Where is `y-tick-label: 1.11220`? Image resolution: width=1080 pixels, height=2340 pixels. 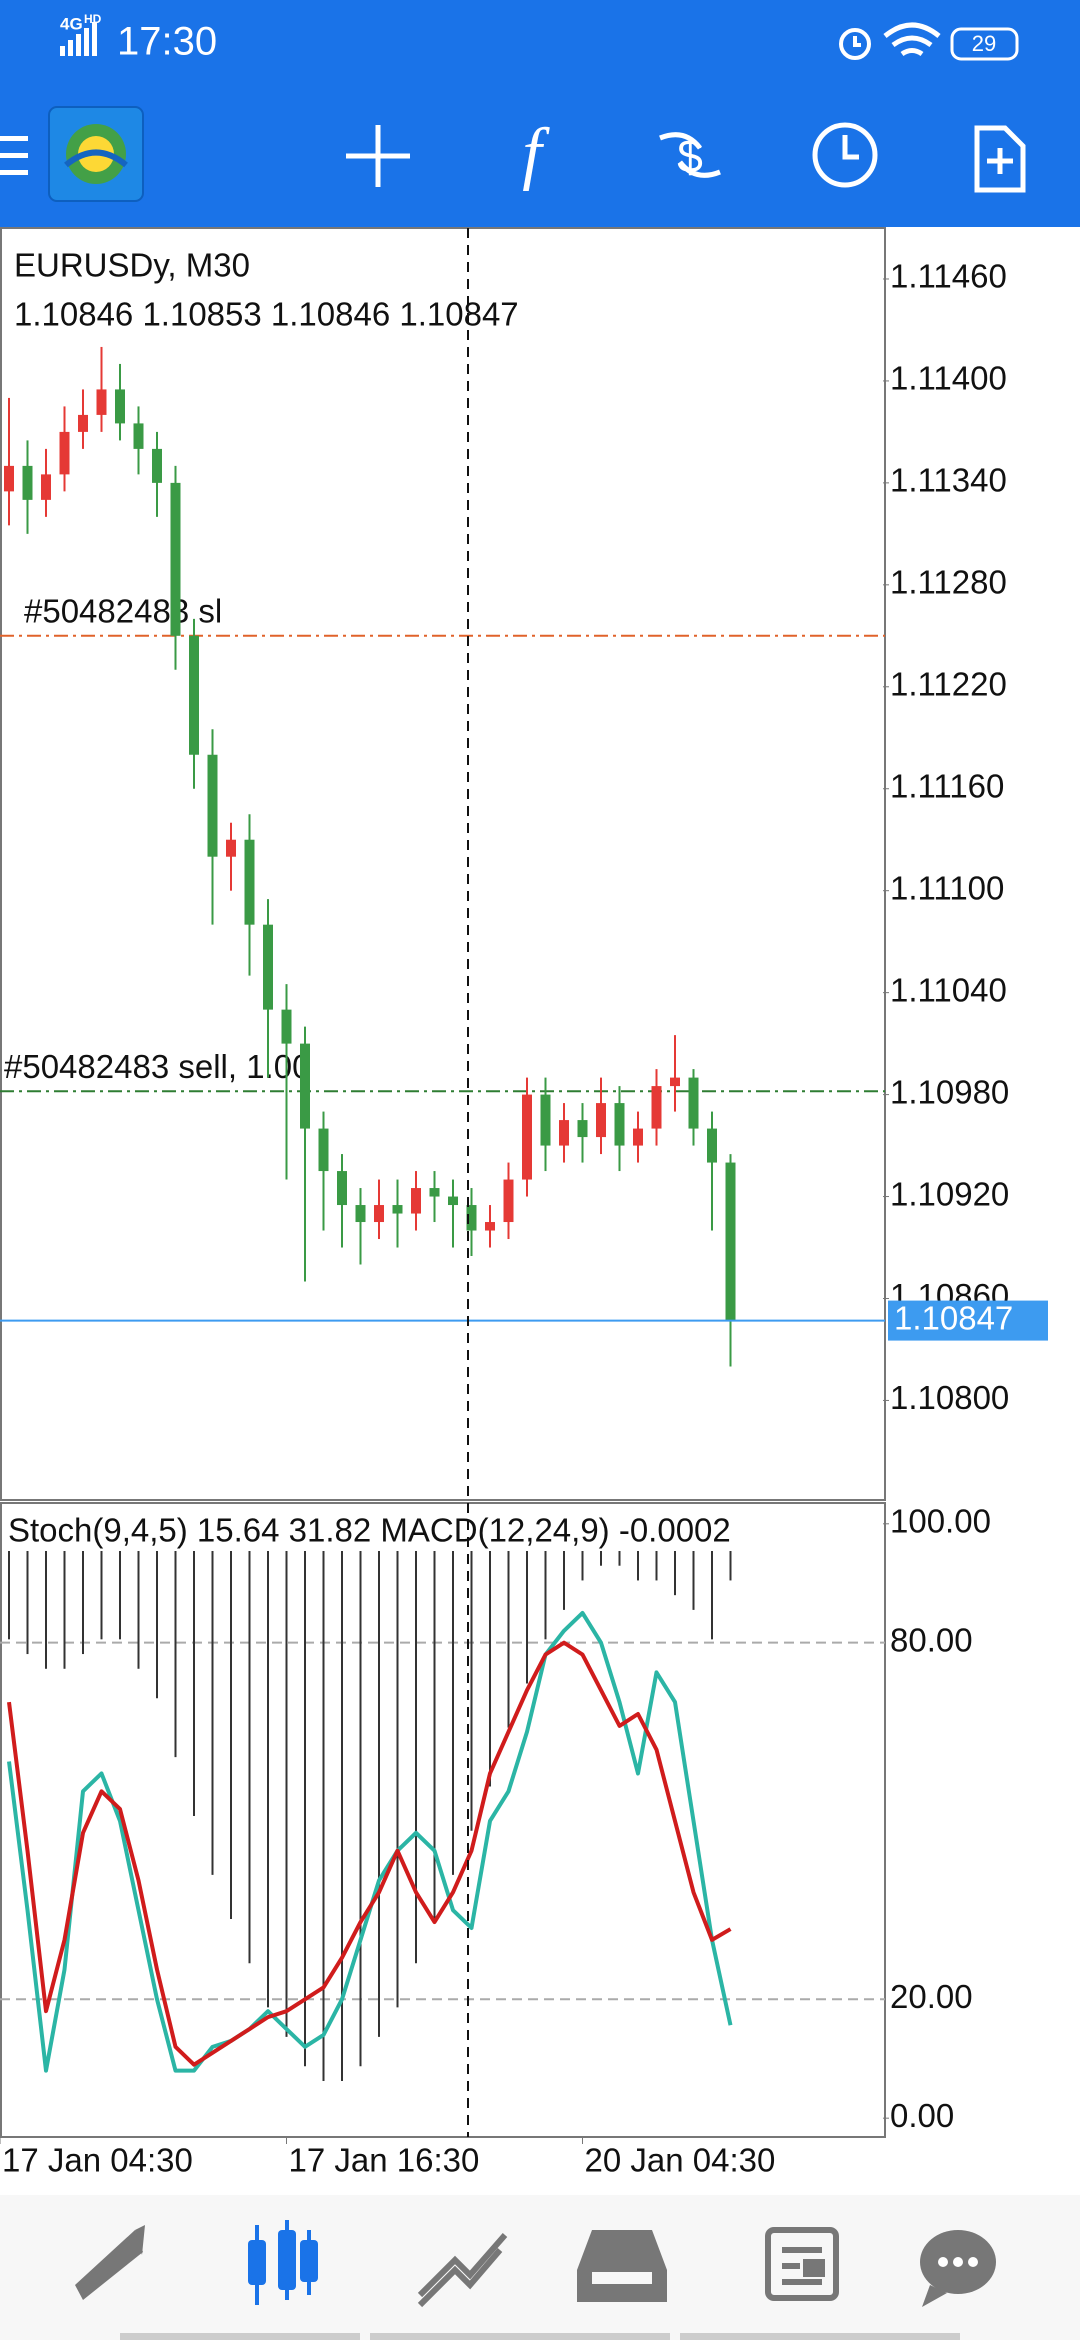
y-tick-label: 1.11220 is located at coordinates (948, 684).